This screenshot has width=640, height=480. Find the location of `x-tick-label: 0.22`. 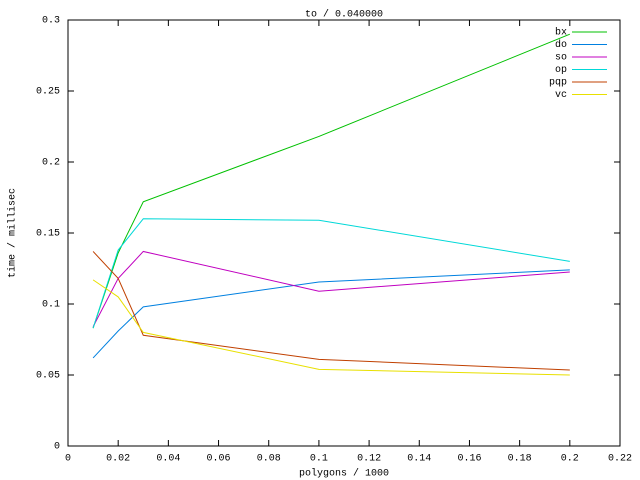

x-tick-label: 0.22 is located at coordinates (620, 459).